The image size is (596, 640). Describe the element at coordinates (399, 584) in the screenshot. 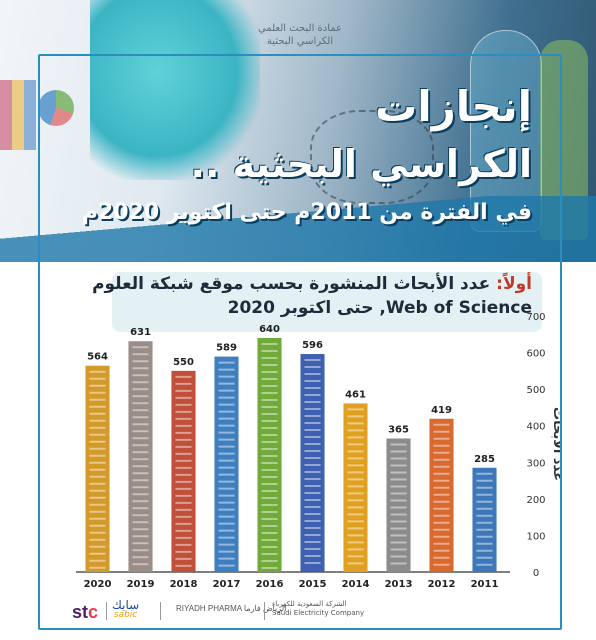

I see `x-tick-label: 2013` at that location.